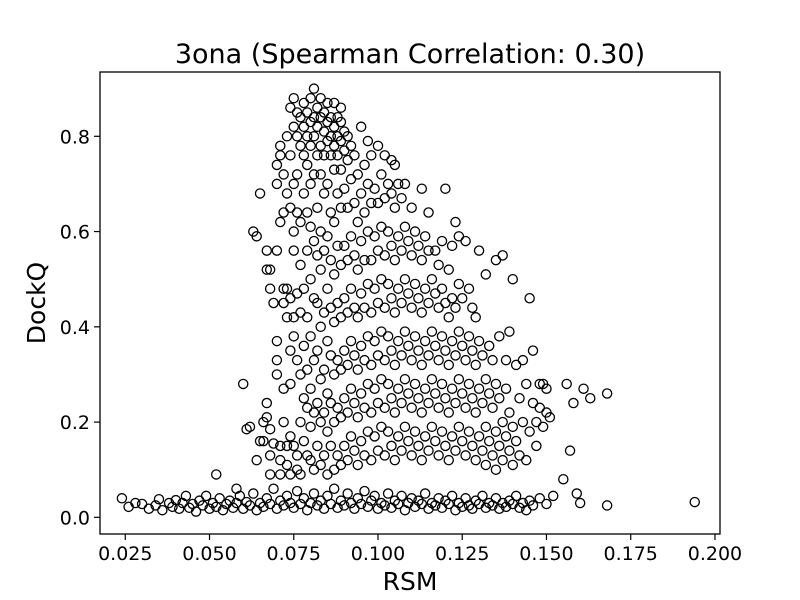  I want to click on x-tick-label: 0.075, so click(294, 554).